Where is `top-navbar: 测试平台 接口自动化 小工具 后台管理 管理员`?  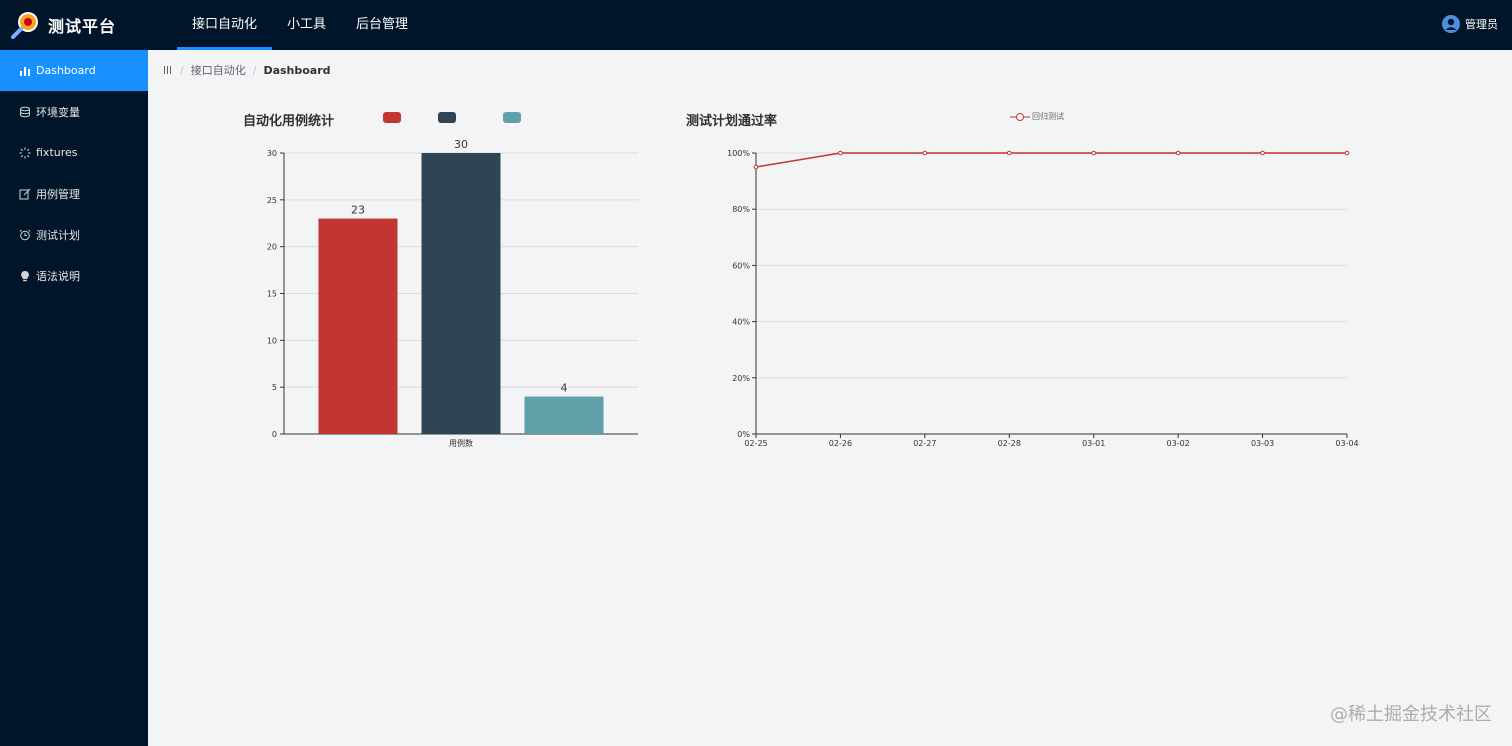 top-navbar: 测试平台 接口自动化 小工具 后台管理 管理员 is located at coordinates (756, 25).